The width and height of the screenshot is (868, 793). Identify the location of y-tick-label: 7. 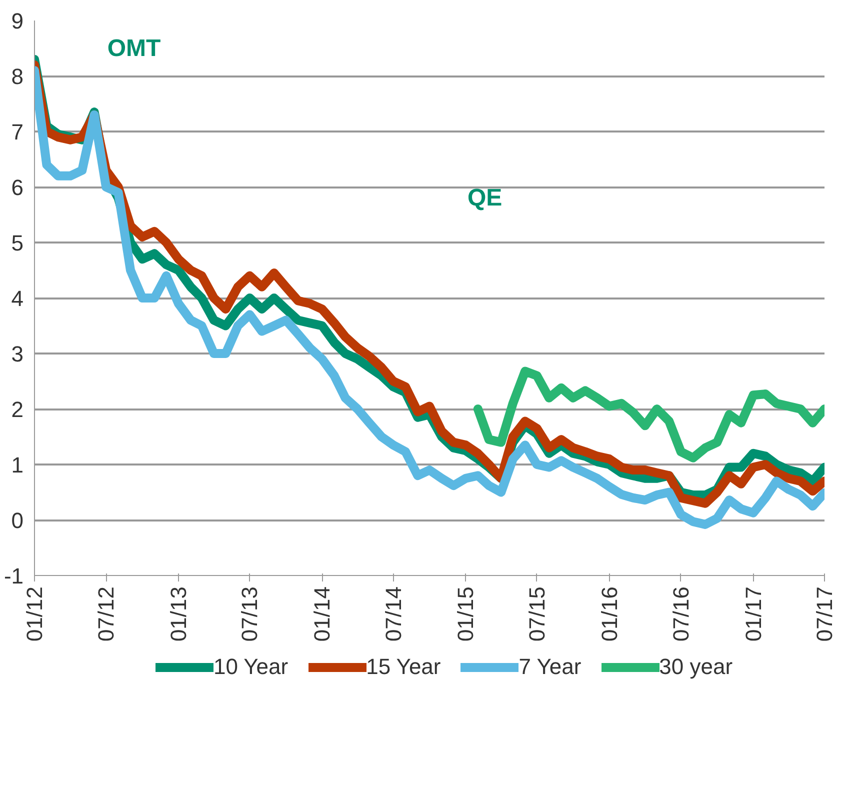
(17, 132).